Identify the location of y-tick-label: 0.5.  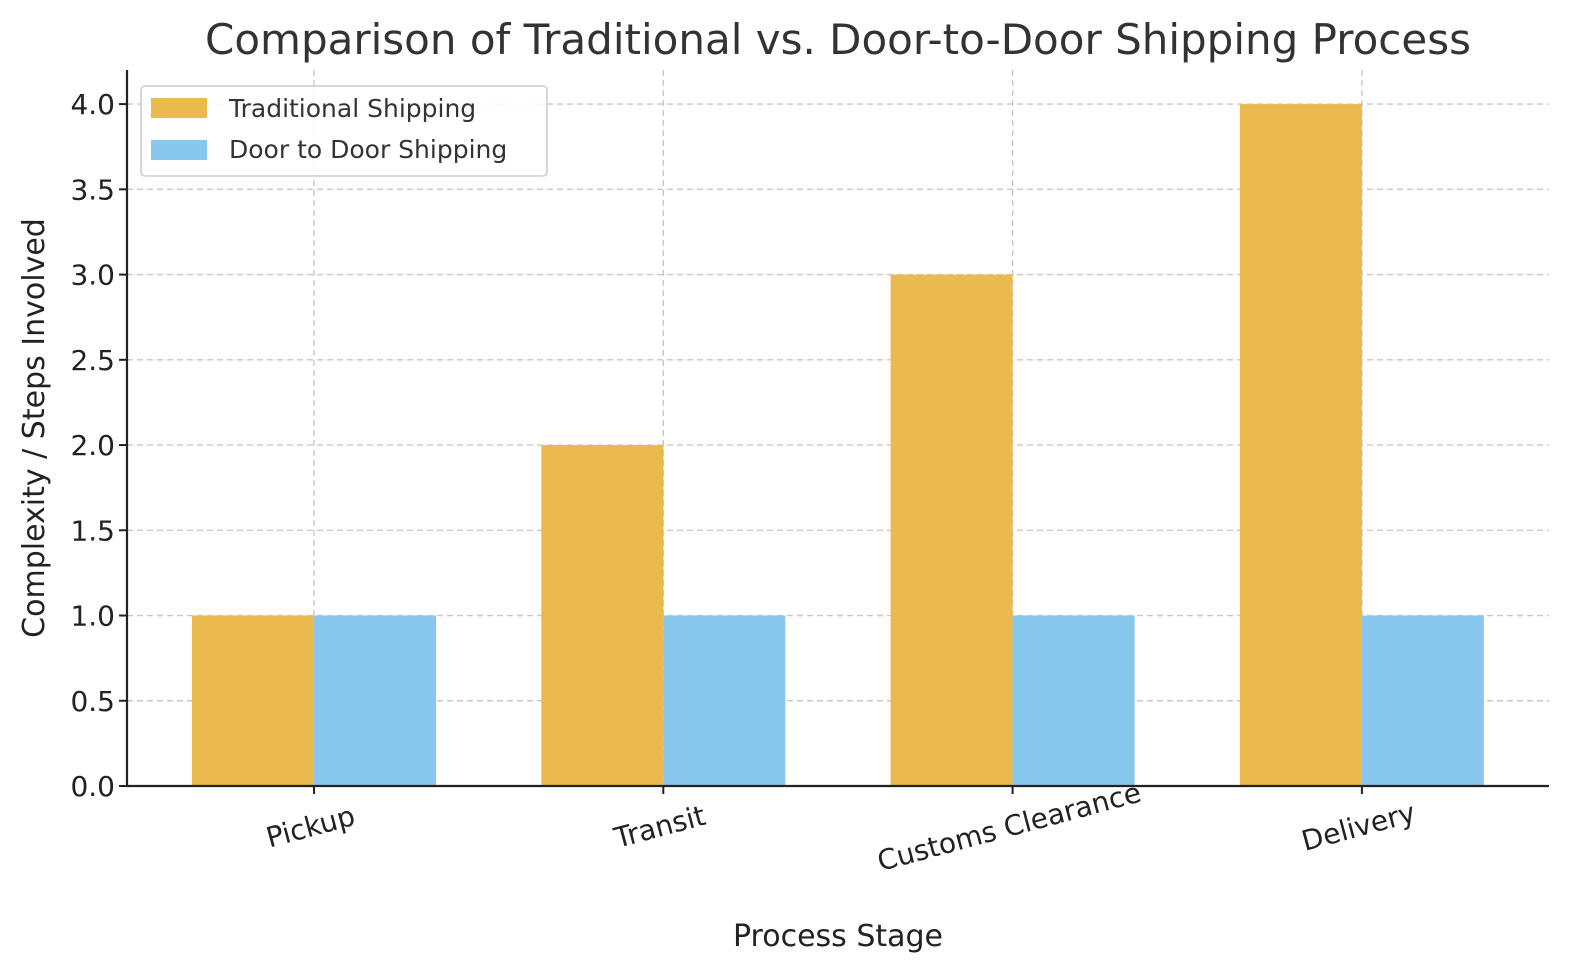
(92, 701).